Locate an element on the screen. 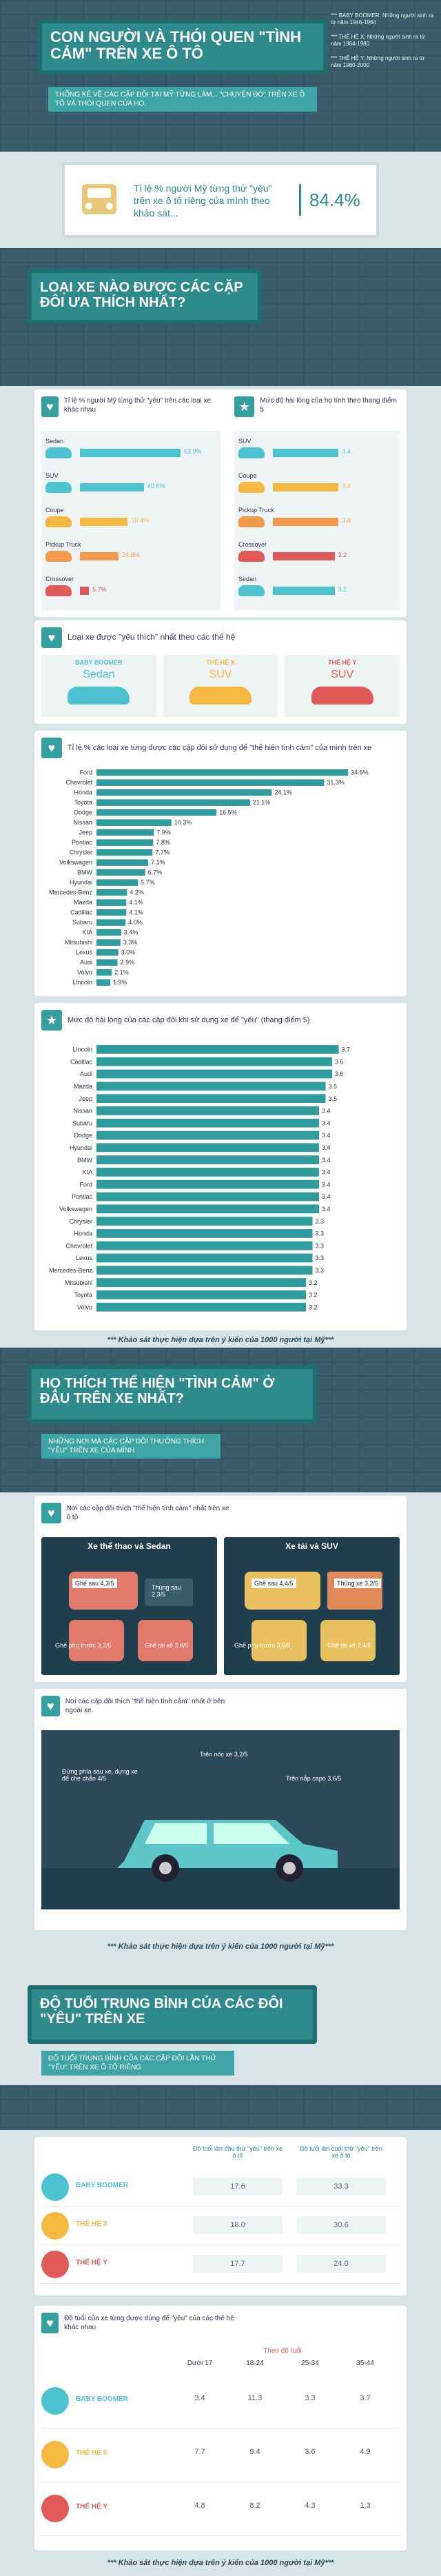 This screenshot has height=2576, width=441. bar-category-label: Mercedes-Benz is located at coordinates (71, 1270).